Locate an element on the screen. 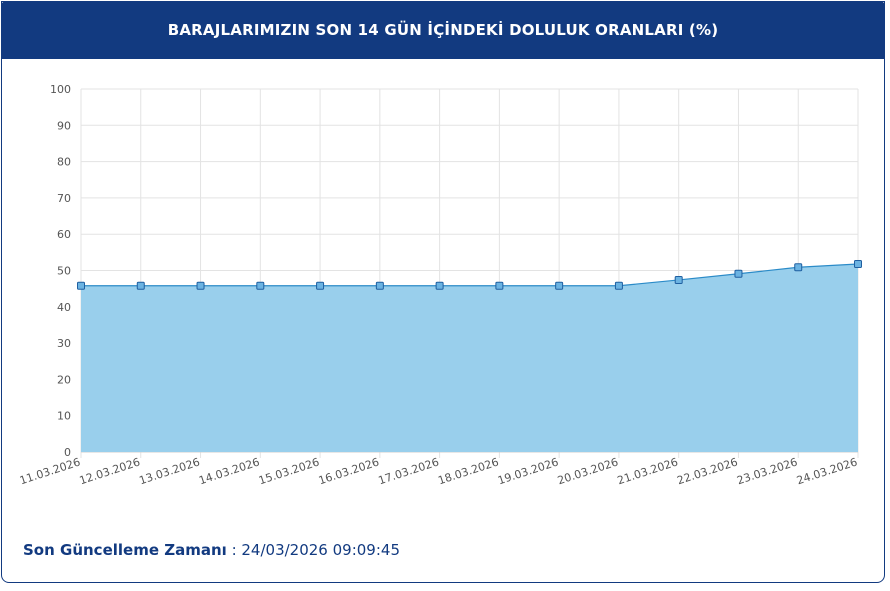 This screenshot has height=591, width=890. y-tick-label: 60 is located at coordinates (64, 234).